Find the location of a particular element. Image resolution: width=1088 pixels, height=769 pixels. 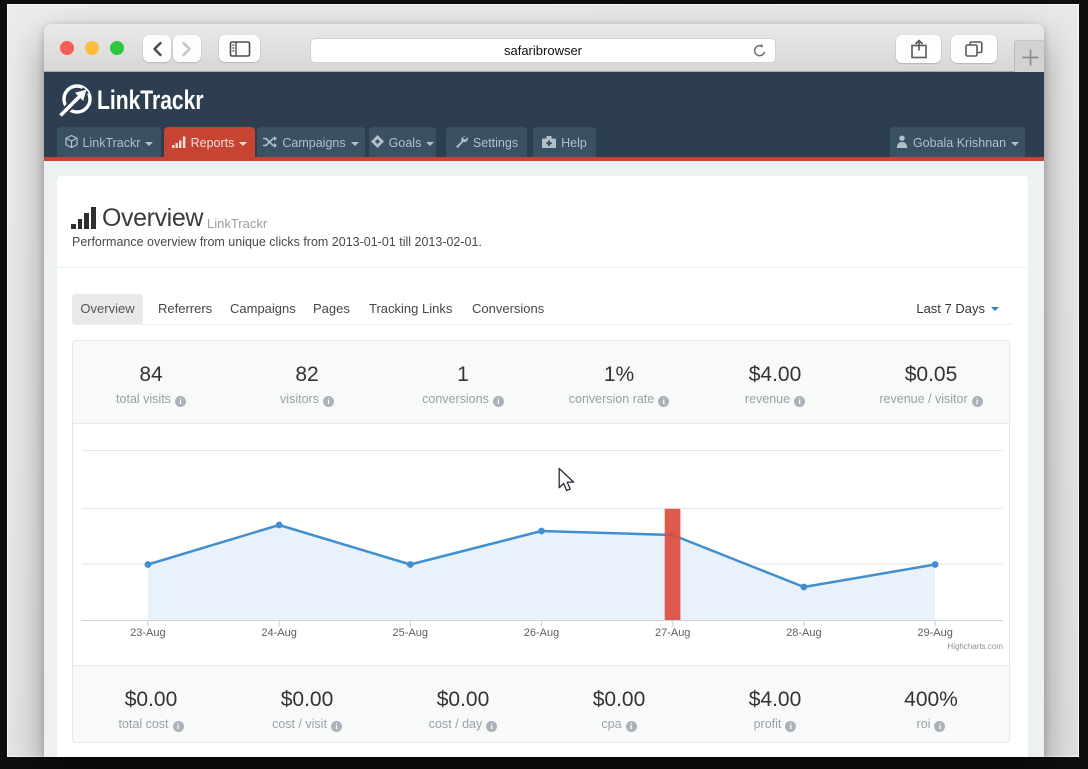

svg-text: 28-Aug is located at coordinates (803, 633).